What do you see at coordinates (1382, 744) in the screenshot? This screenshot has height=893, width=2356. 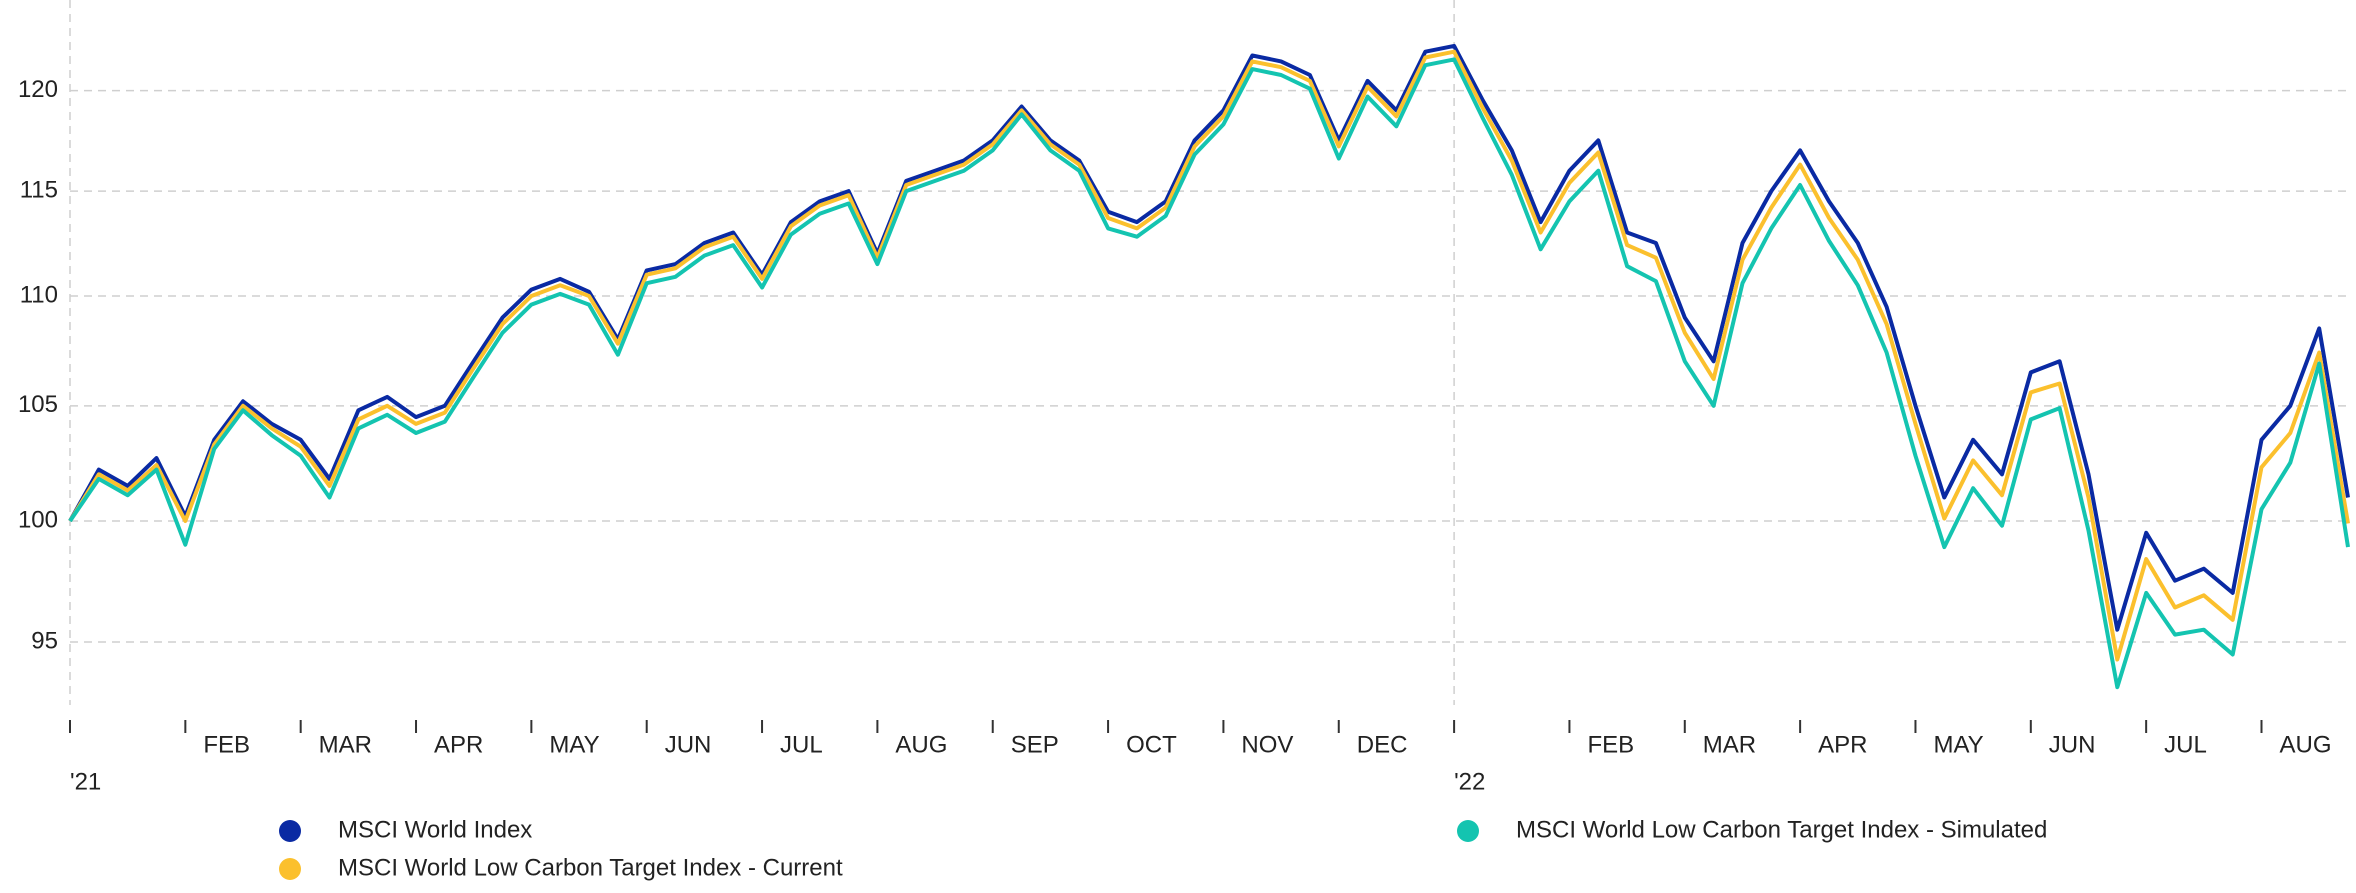 I see `x-tick-label: DEC` at bounding box center [1382, 744].